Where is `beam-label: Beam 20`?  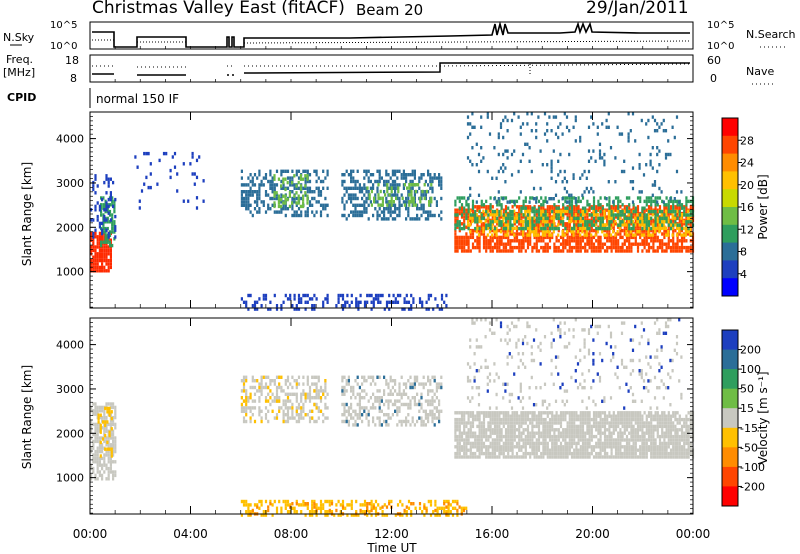
beam-label: Beam 20 is located at coordinates (389, 10).